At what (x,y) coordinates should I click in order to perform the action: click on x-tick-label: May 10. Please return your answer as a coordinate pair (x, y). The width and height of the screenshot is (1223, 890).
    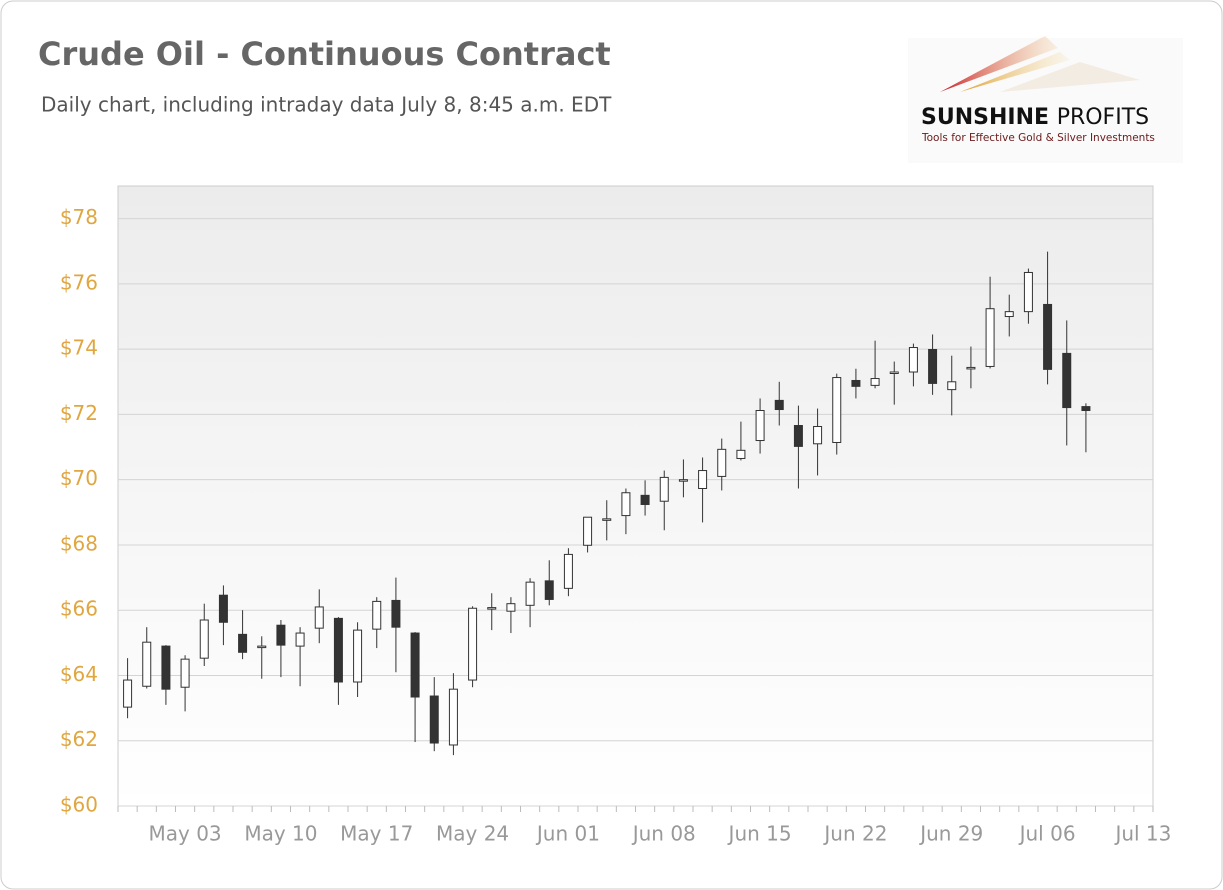
    Looking at the image, I should click on (280, 834).